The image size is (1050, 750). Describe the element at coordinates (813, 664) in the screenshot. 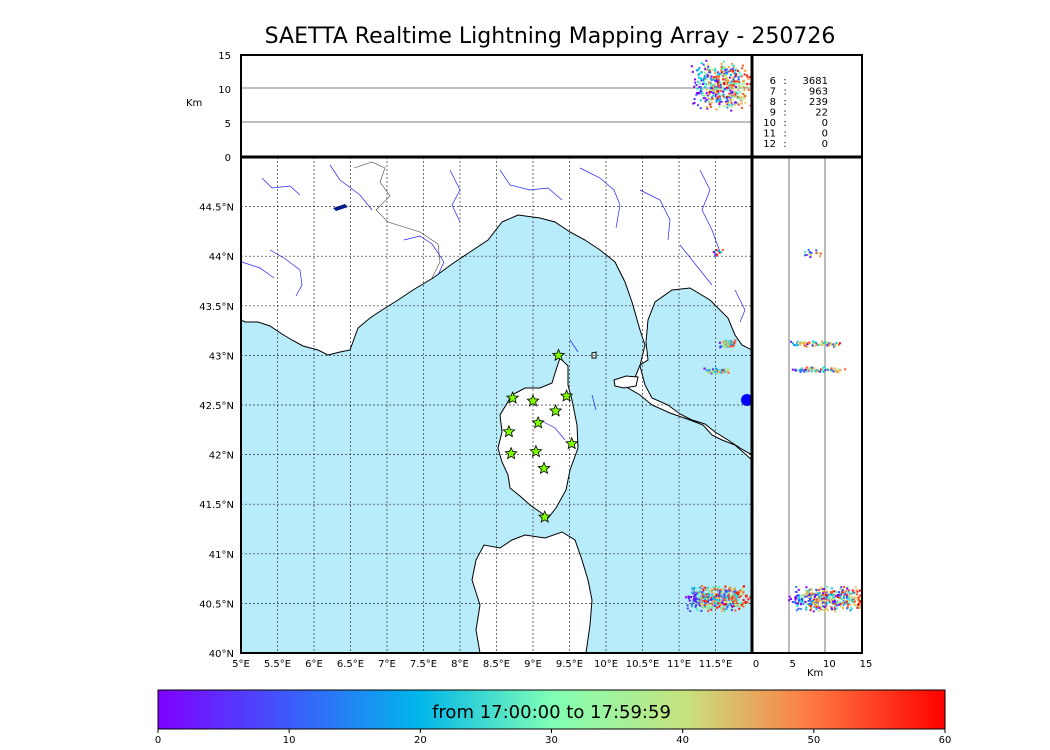

I see `right-panel-axis: 0 5 10 15` at that location.